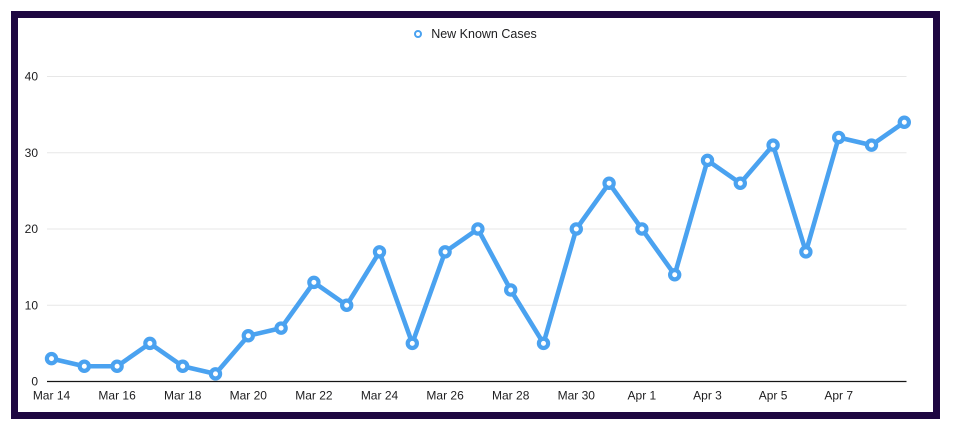 This screenshot has height=432, width=953. Describe the element at coordinates (511, 396) in the screenshot. I see `x-tick-label: Mar 28` at that location.